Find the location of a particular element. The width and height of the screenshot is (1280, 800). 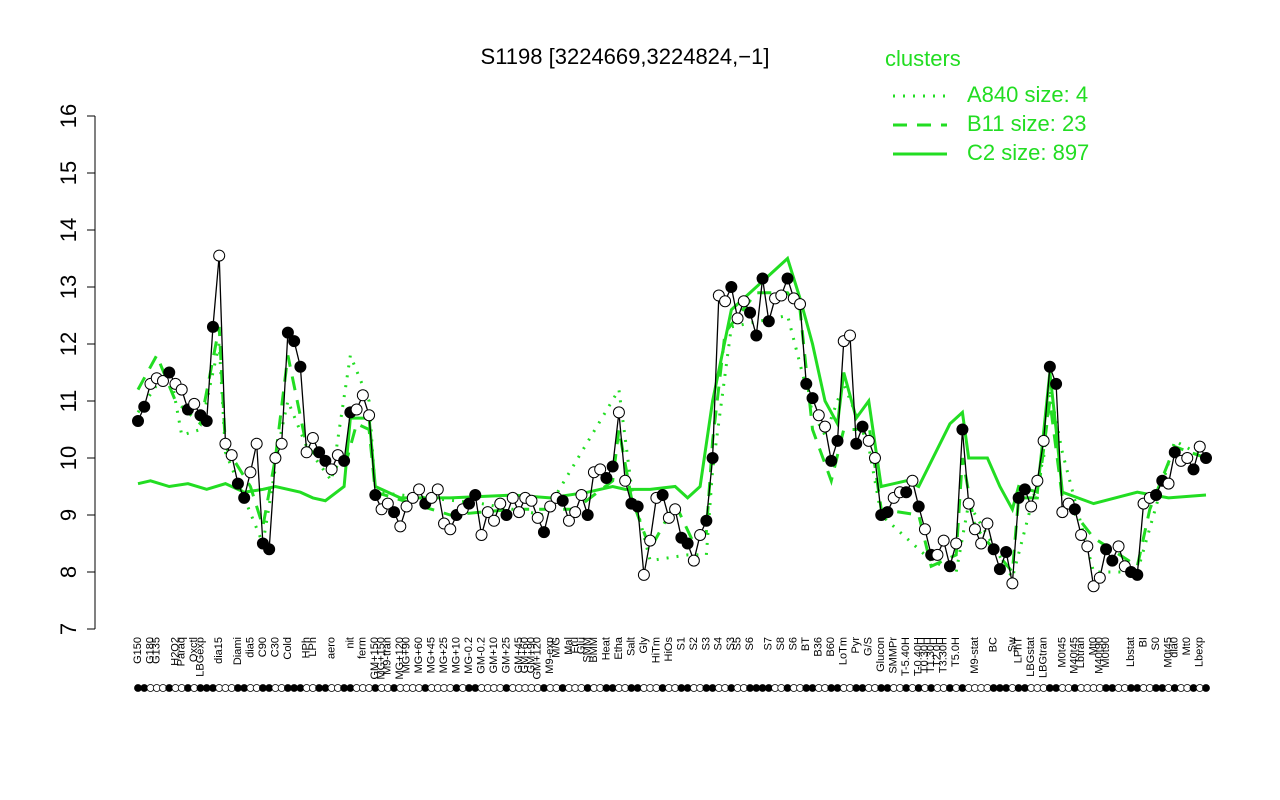

x-tick-label: MG+60 is located at coordinates (419, 655).